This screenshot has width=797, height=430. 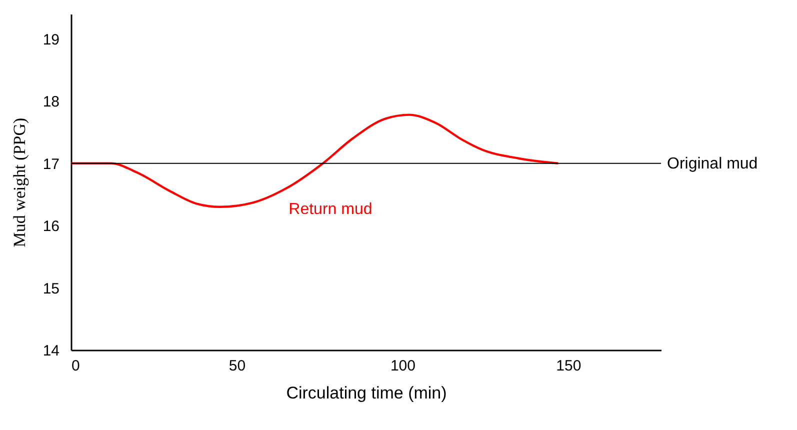 What do you see at coordinates (237, 366) in the screenshot?
I see `x-tick-label: 50` at bounding box center [237, 366].